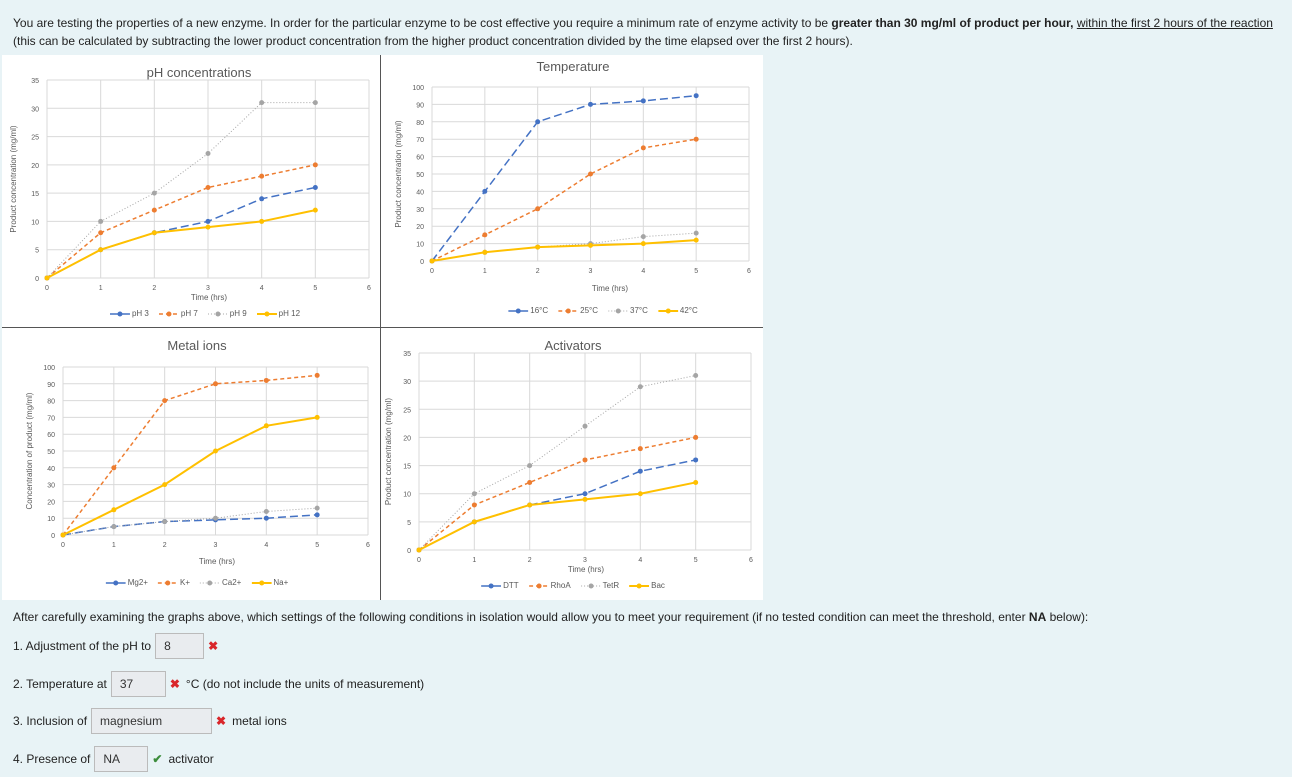 This screenshot has width=1292, height=777. What do you see at coordinates (420, 175) in the screenshot?
I see `y-tick-label: 50` at bounding box center [420, 175].